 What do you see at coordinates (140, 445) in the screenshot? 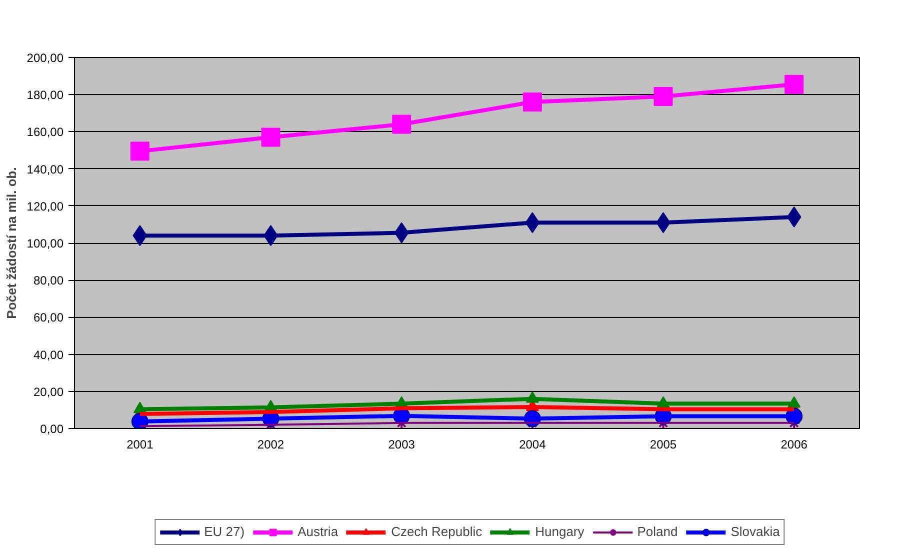
I see `x-tick-label: 2001` at bounding box center [140, 445].